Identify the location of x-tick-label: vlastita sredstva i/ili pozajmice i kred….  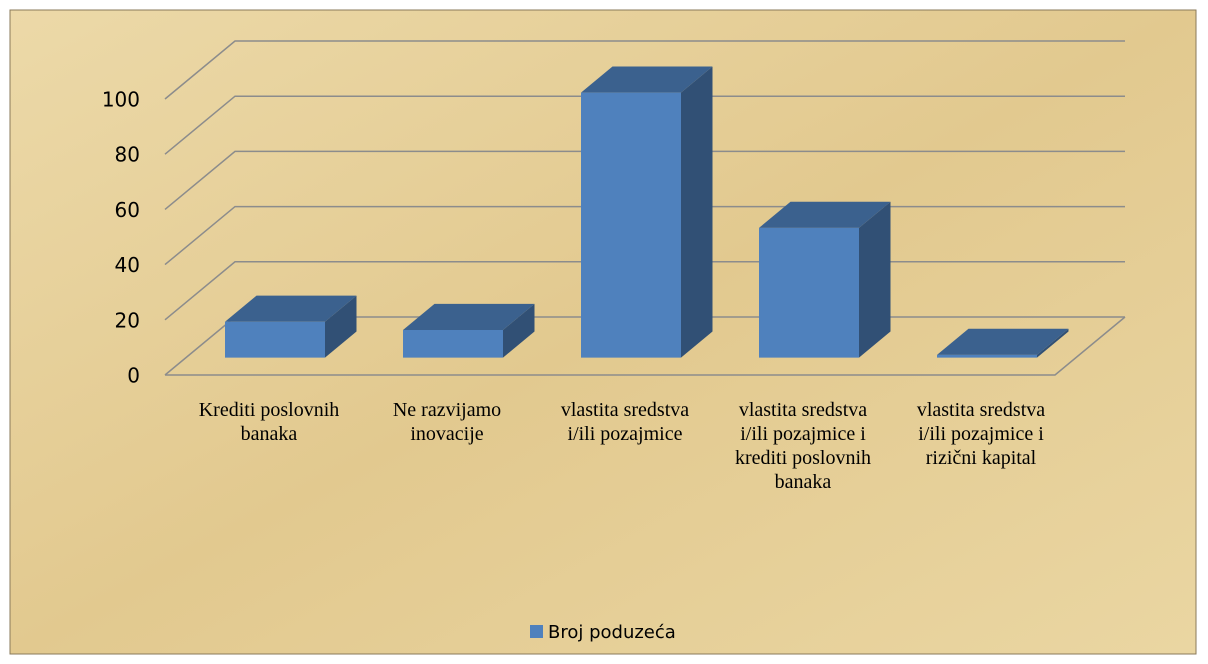
(803, 446).